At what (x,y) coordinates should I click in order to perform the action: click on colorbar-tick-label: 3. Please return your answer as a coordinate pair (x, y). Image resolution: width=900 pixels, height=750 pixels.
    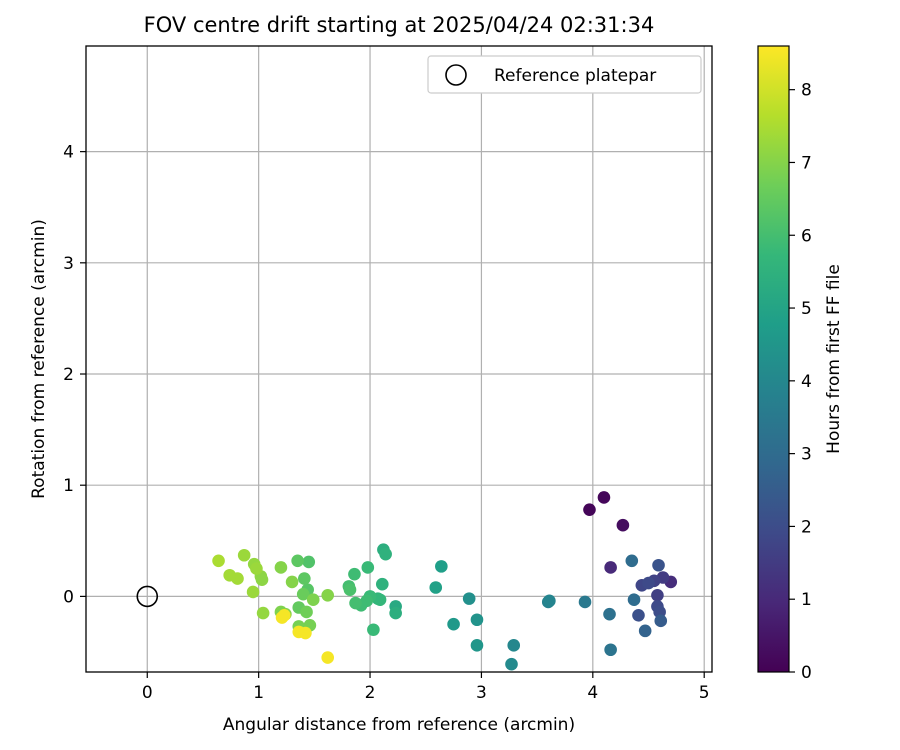
    Looking at the image, I should click on (806, 455).